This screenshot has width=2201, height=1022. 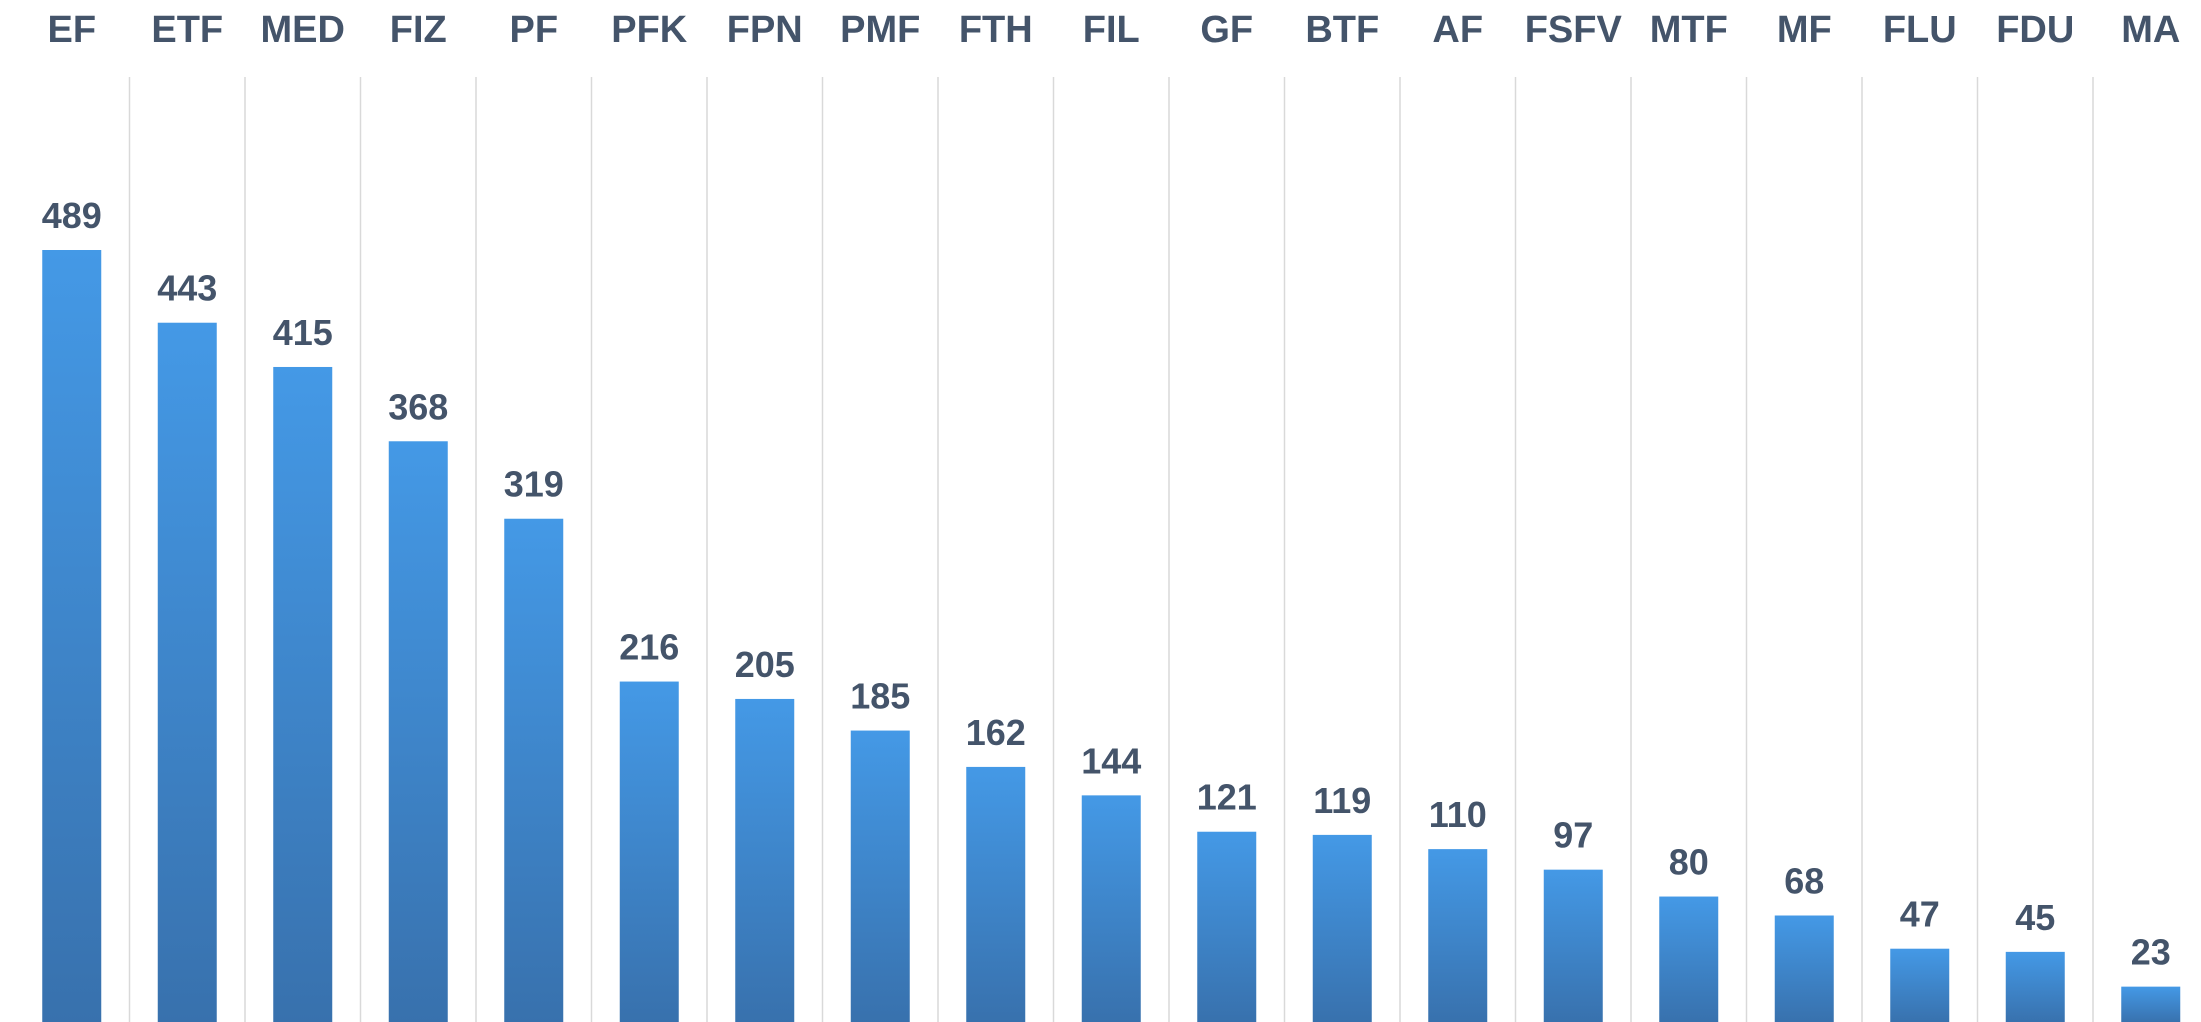 What do you see at coordinates (1342, 30) in the screenshot?
I see `category-label: BTF` at bounding box center [1342, 30].